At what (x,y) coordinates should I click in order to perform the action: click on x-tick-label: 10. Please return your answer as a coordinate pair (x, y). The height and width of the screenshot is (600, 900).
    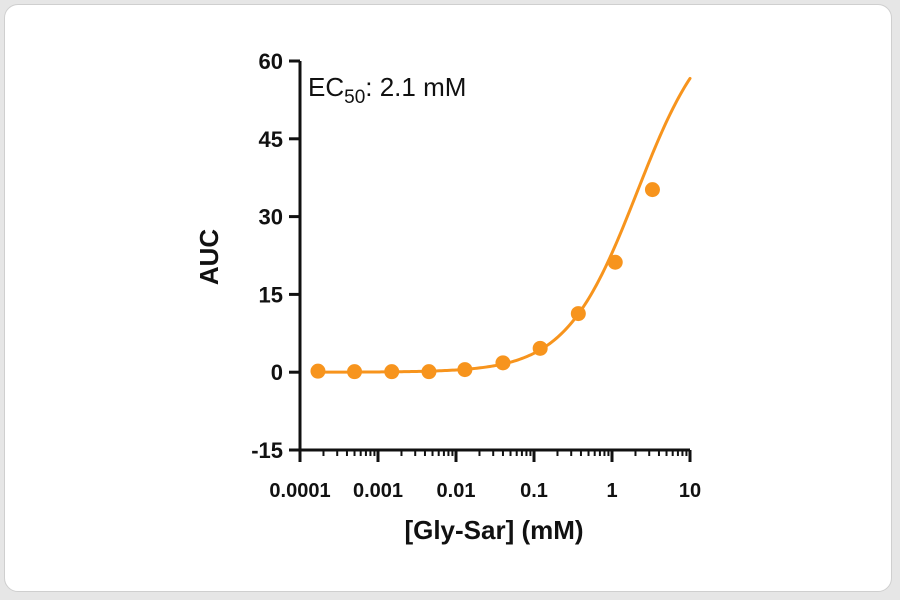
    Looking at the image, I should click on (690, 491).